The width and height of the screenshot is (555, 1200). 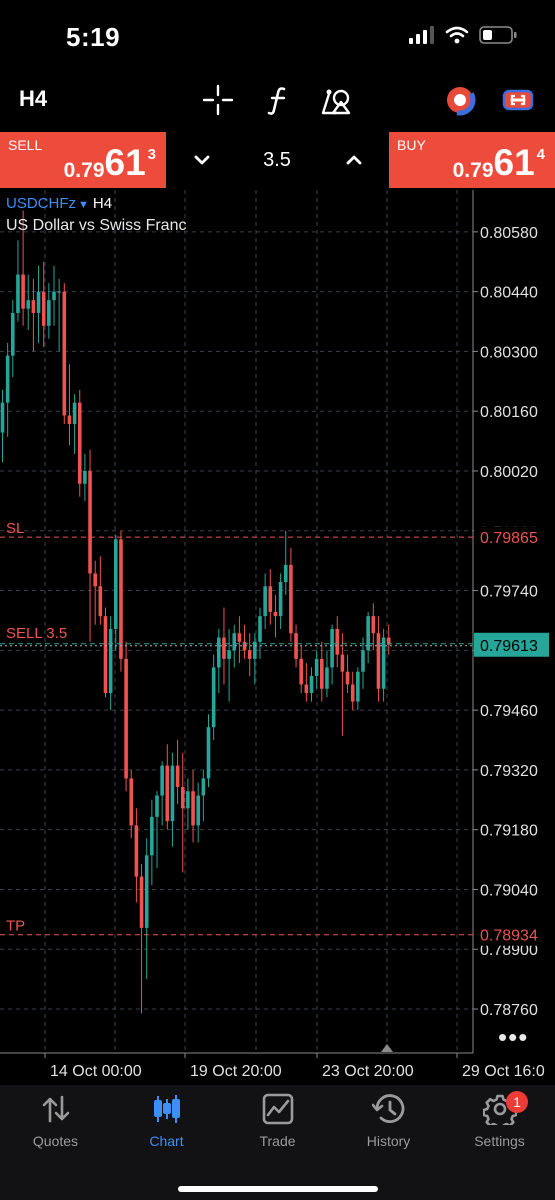 I want to click on status-time: 5:19, so click(x=93, y=37).